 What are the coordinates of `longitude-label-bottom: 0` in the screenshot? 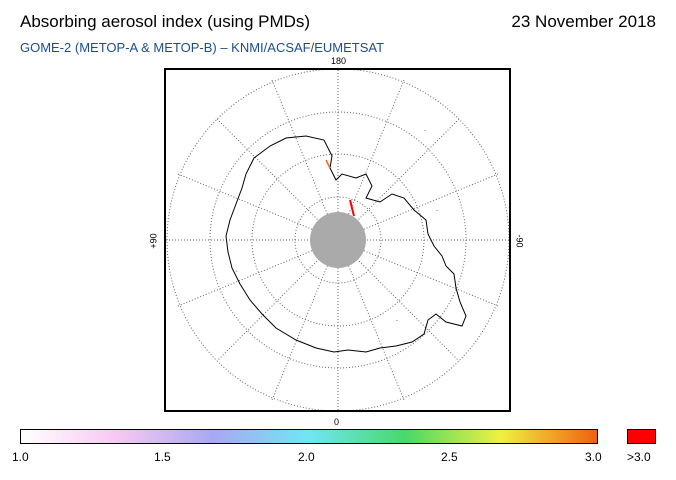 It's located at (337, 422).